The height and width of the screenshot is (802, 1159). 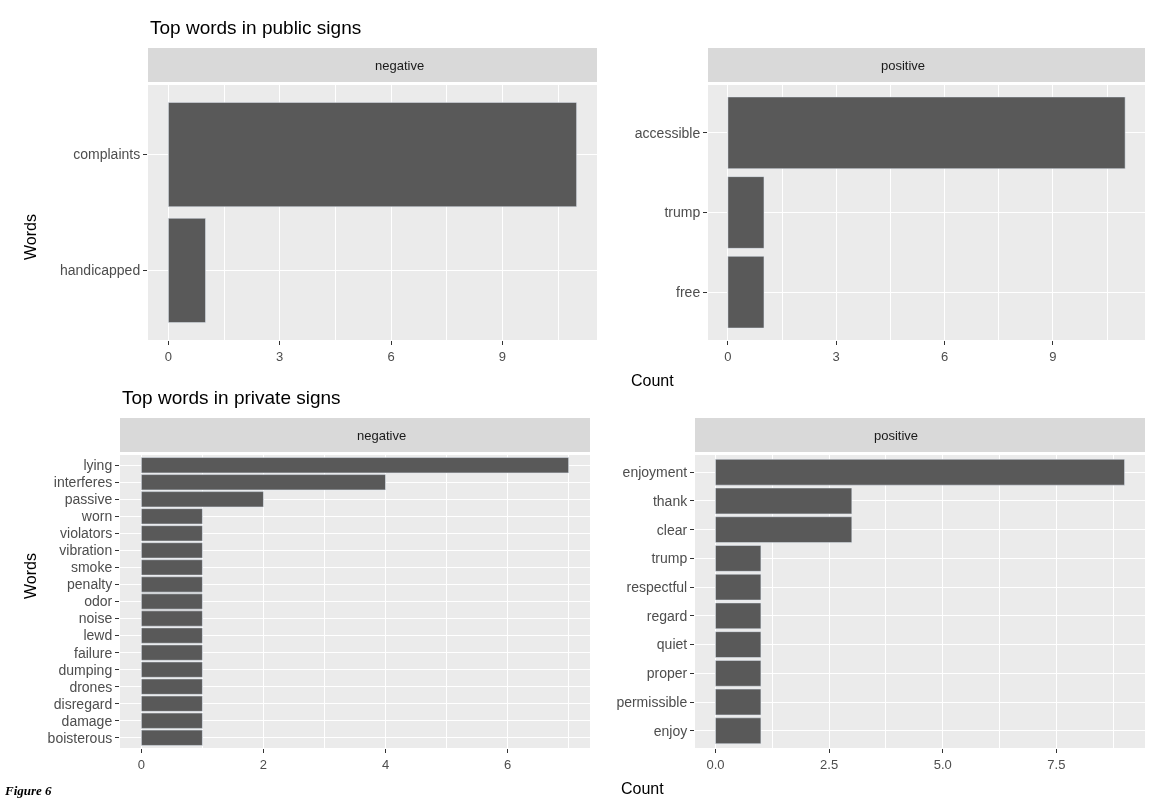 I want to click on x-tick-label: 4, so click(x=385, y=764).